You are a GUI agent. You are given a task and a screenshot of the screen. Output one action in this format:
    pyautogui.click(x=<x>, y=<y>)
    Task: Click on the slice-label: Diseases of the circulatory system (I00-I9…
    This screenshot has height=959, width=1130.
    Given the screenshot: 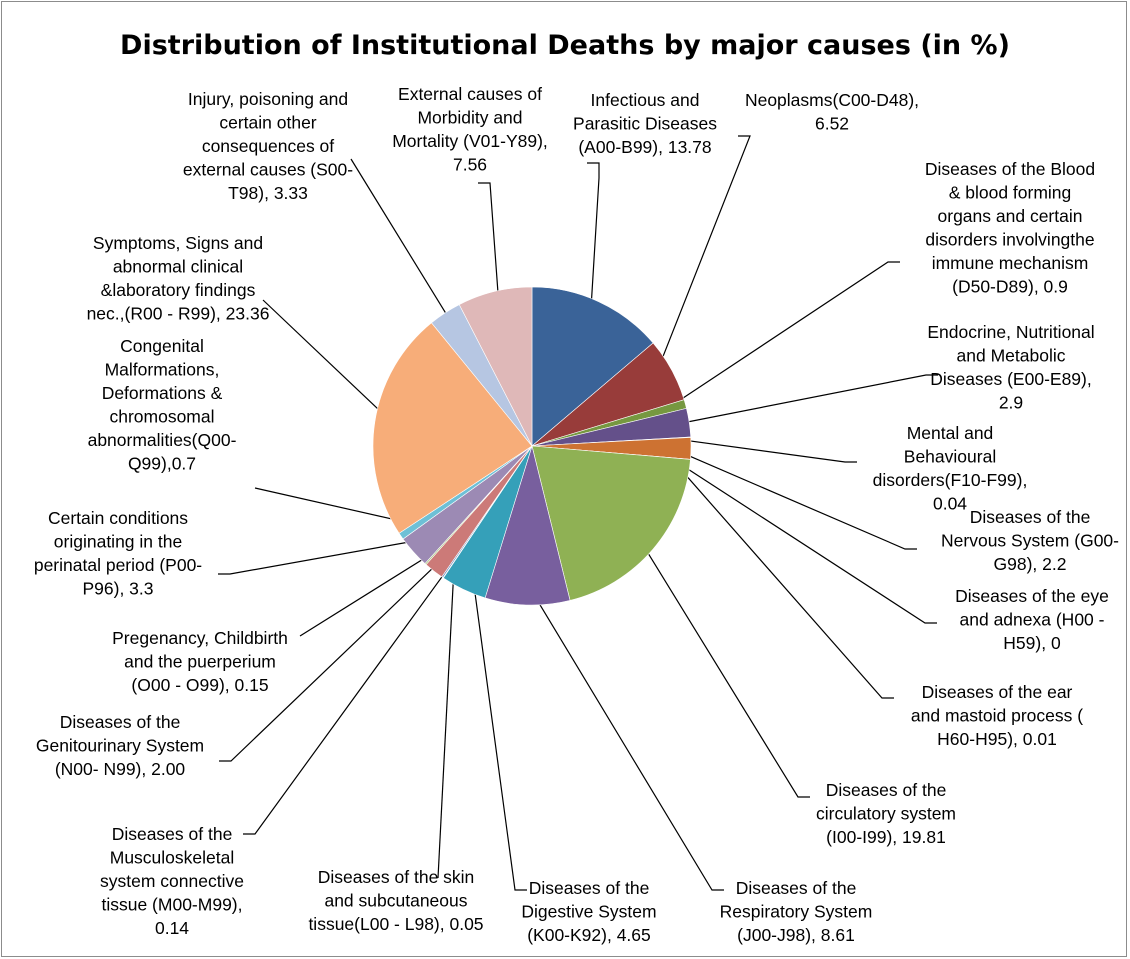 What is the action you would take?
    pyautogui.click(x=886, y=813)
    